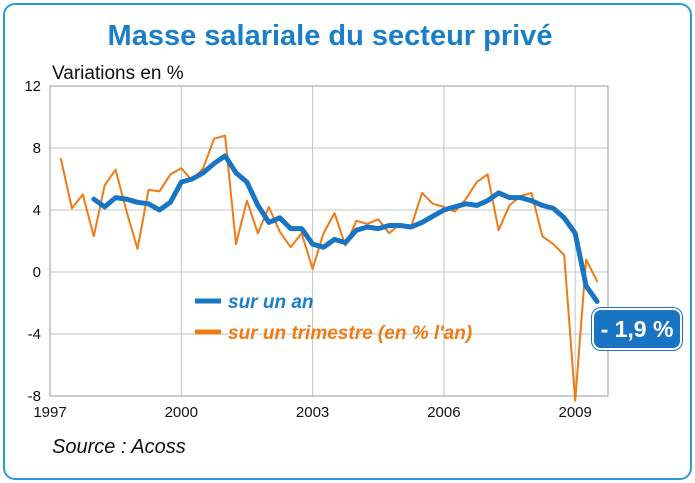 This screenshot has height=483, width=695. Describe the element at coordinates (37, 210) in the screenshot. I see `y-tick-label-2: 4` at that location.